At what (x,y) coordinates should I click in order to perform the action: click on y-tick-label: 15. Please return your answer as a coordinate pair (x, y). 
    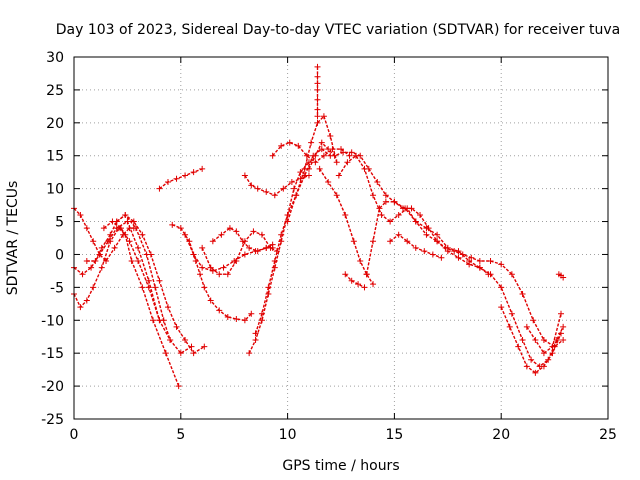
    Looking at the image, I should click on (55, 157).